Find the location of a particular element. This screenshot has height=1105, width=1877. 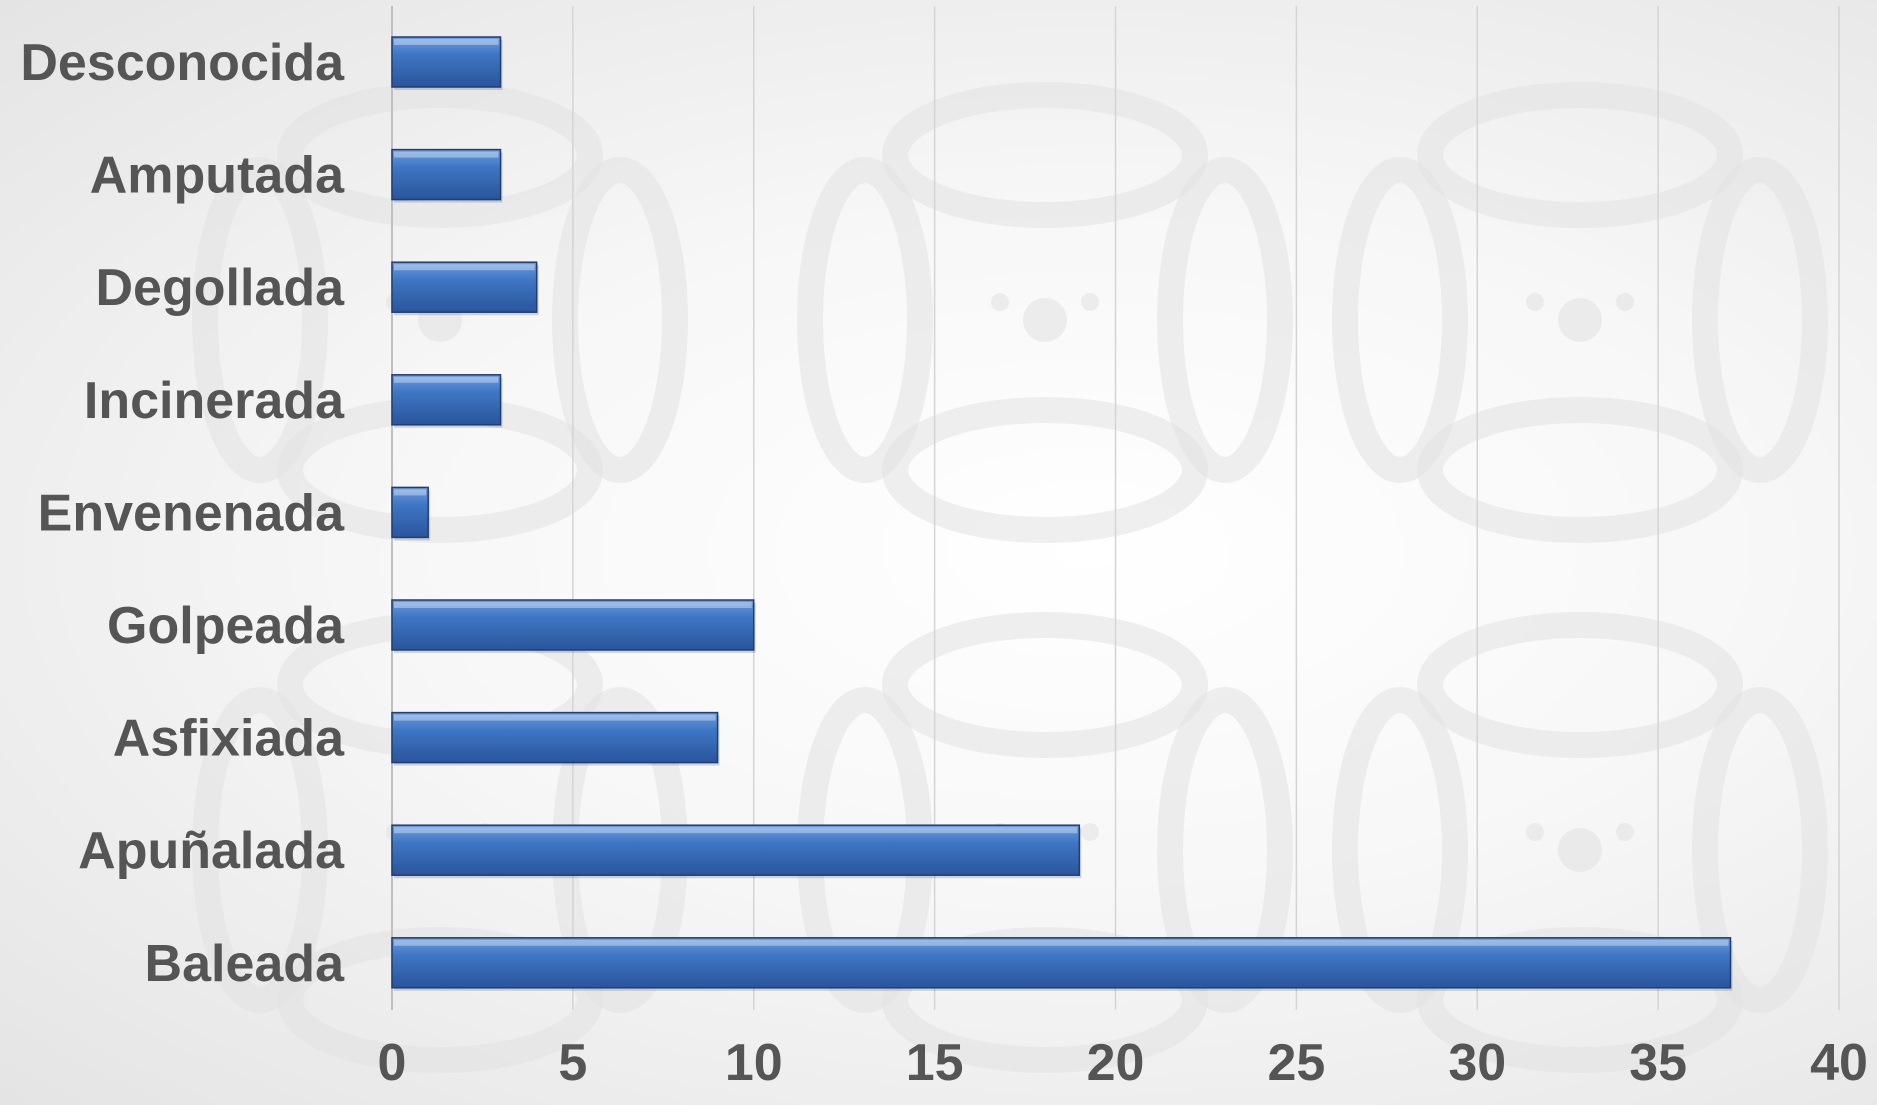

x-tick-label: 25 is located at coordinates (1296, 1063).